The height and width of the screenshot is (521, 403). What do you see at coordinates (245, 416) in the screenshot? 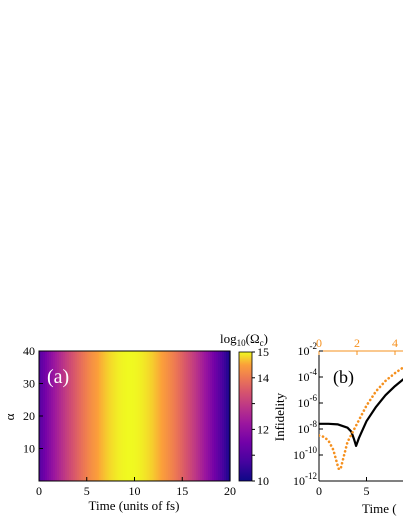
I see `colorbar` at bounding box center [245, 416].